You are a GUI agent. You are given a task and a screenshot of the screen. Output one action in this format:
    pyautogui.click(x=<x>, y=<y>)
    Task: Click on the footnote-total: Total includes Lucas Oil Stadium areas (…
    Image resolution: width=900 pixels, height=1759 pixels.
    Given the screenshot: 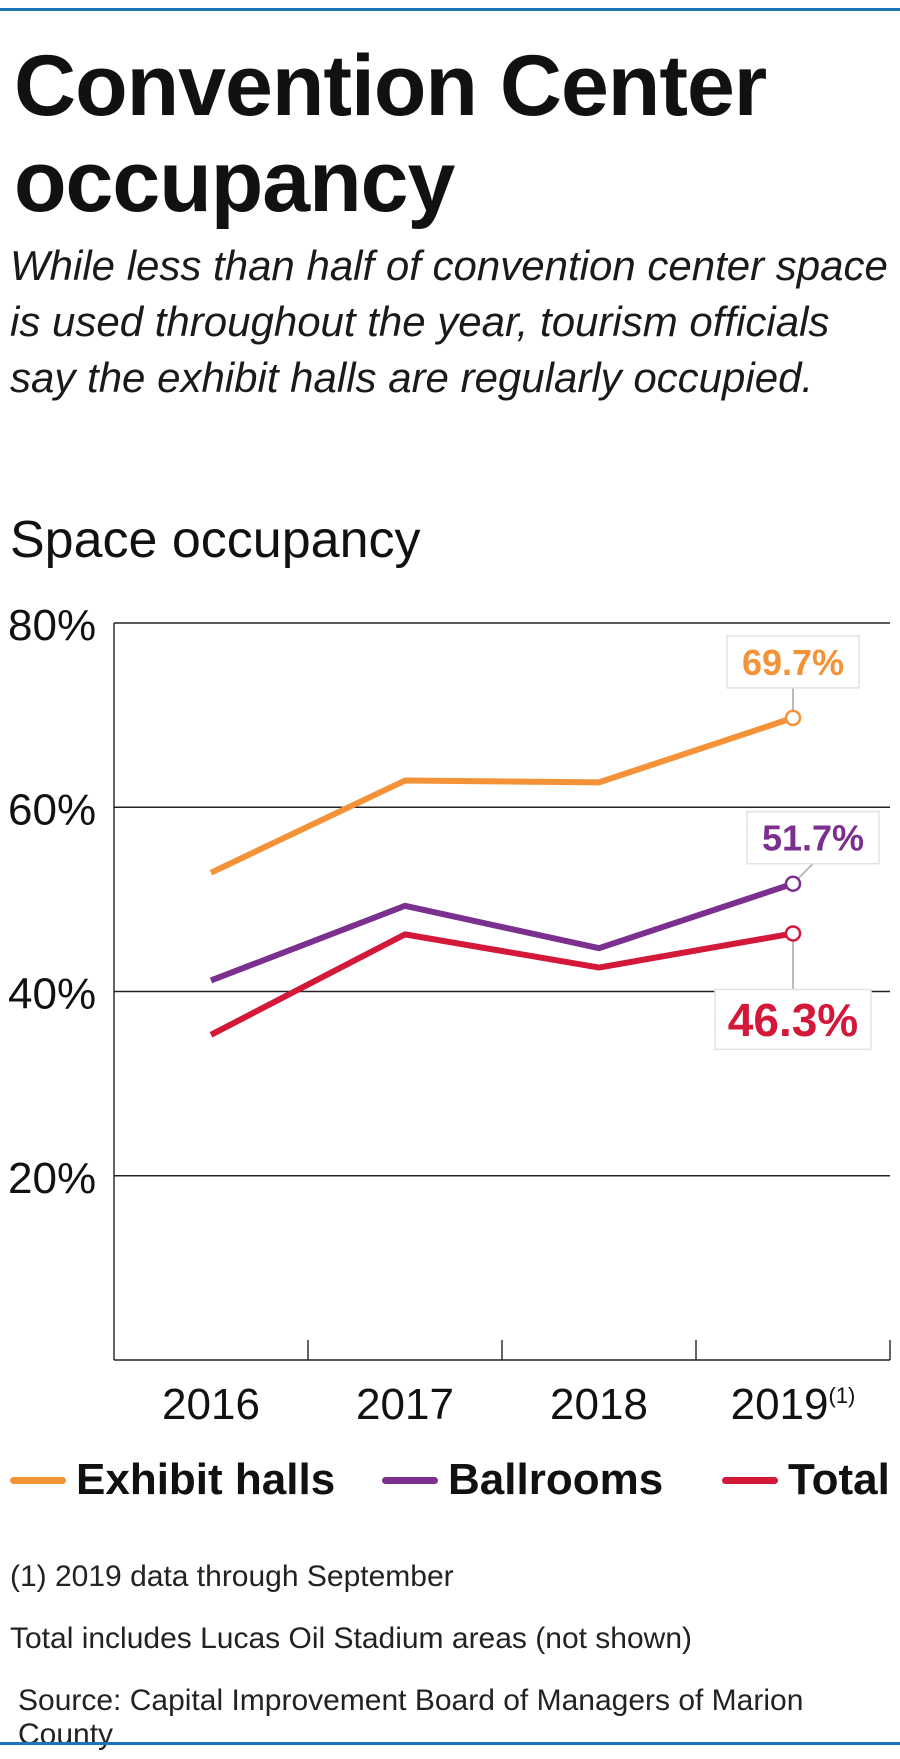 What is the action you would take?
    pyautogui.click(x=351, y=1638)
    